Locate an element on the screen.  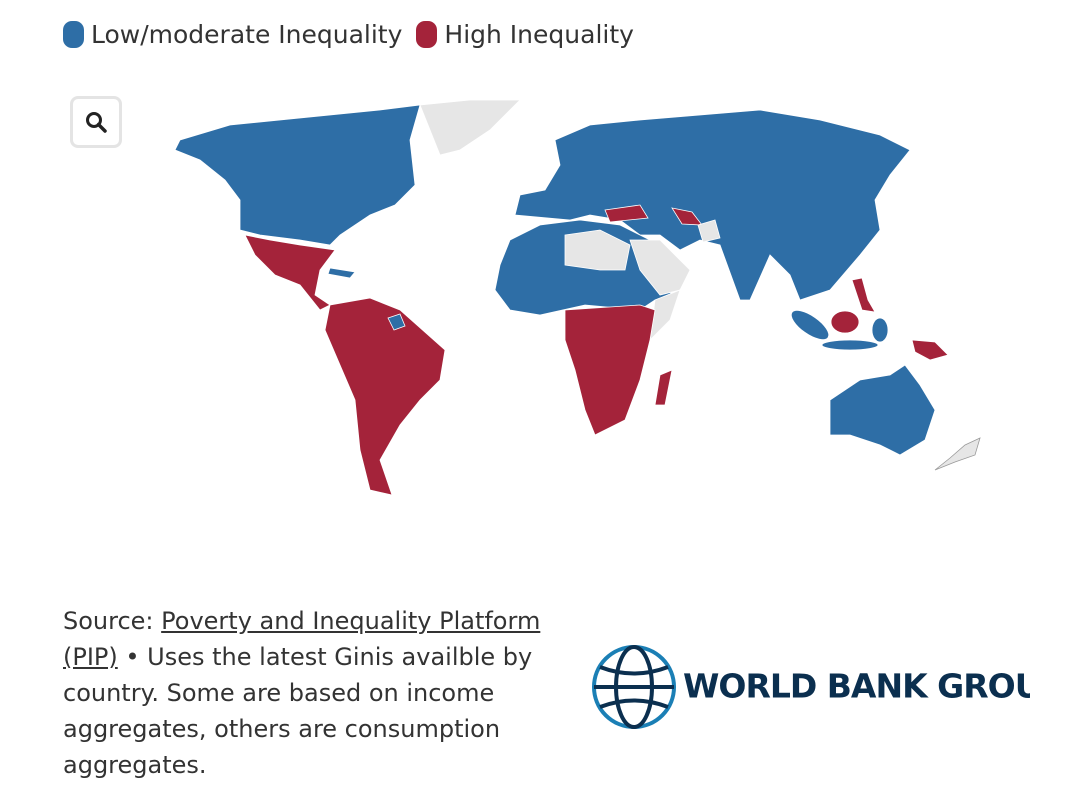
java is located at coordinates (850, 345).